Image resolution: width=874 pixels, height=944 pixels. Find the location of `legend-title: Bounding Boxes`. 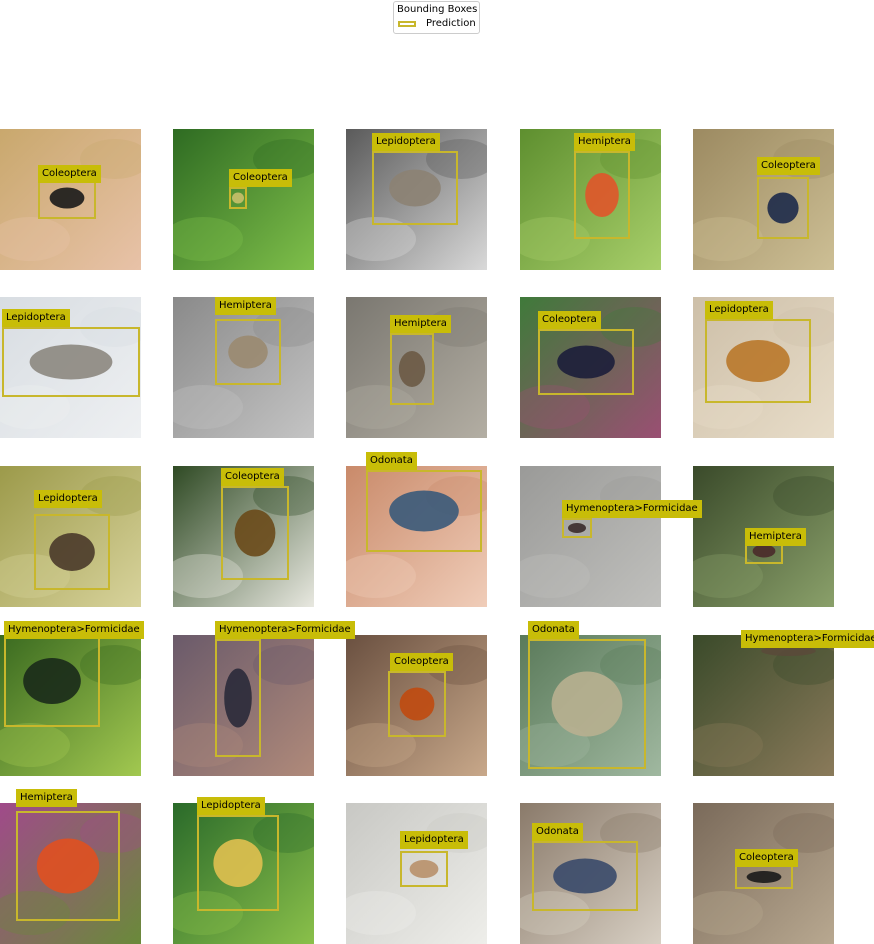

legend-title: Bounding Boxes is located at coordinates (437, 9).